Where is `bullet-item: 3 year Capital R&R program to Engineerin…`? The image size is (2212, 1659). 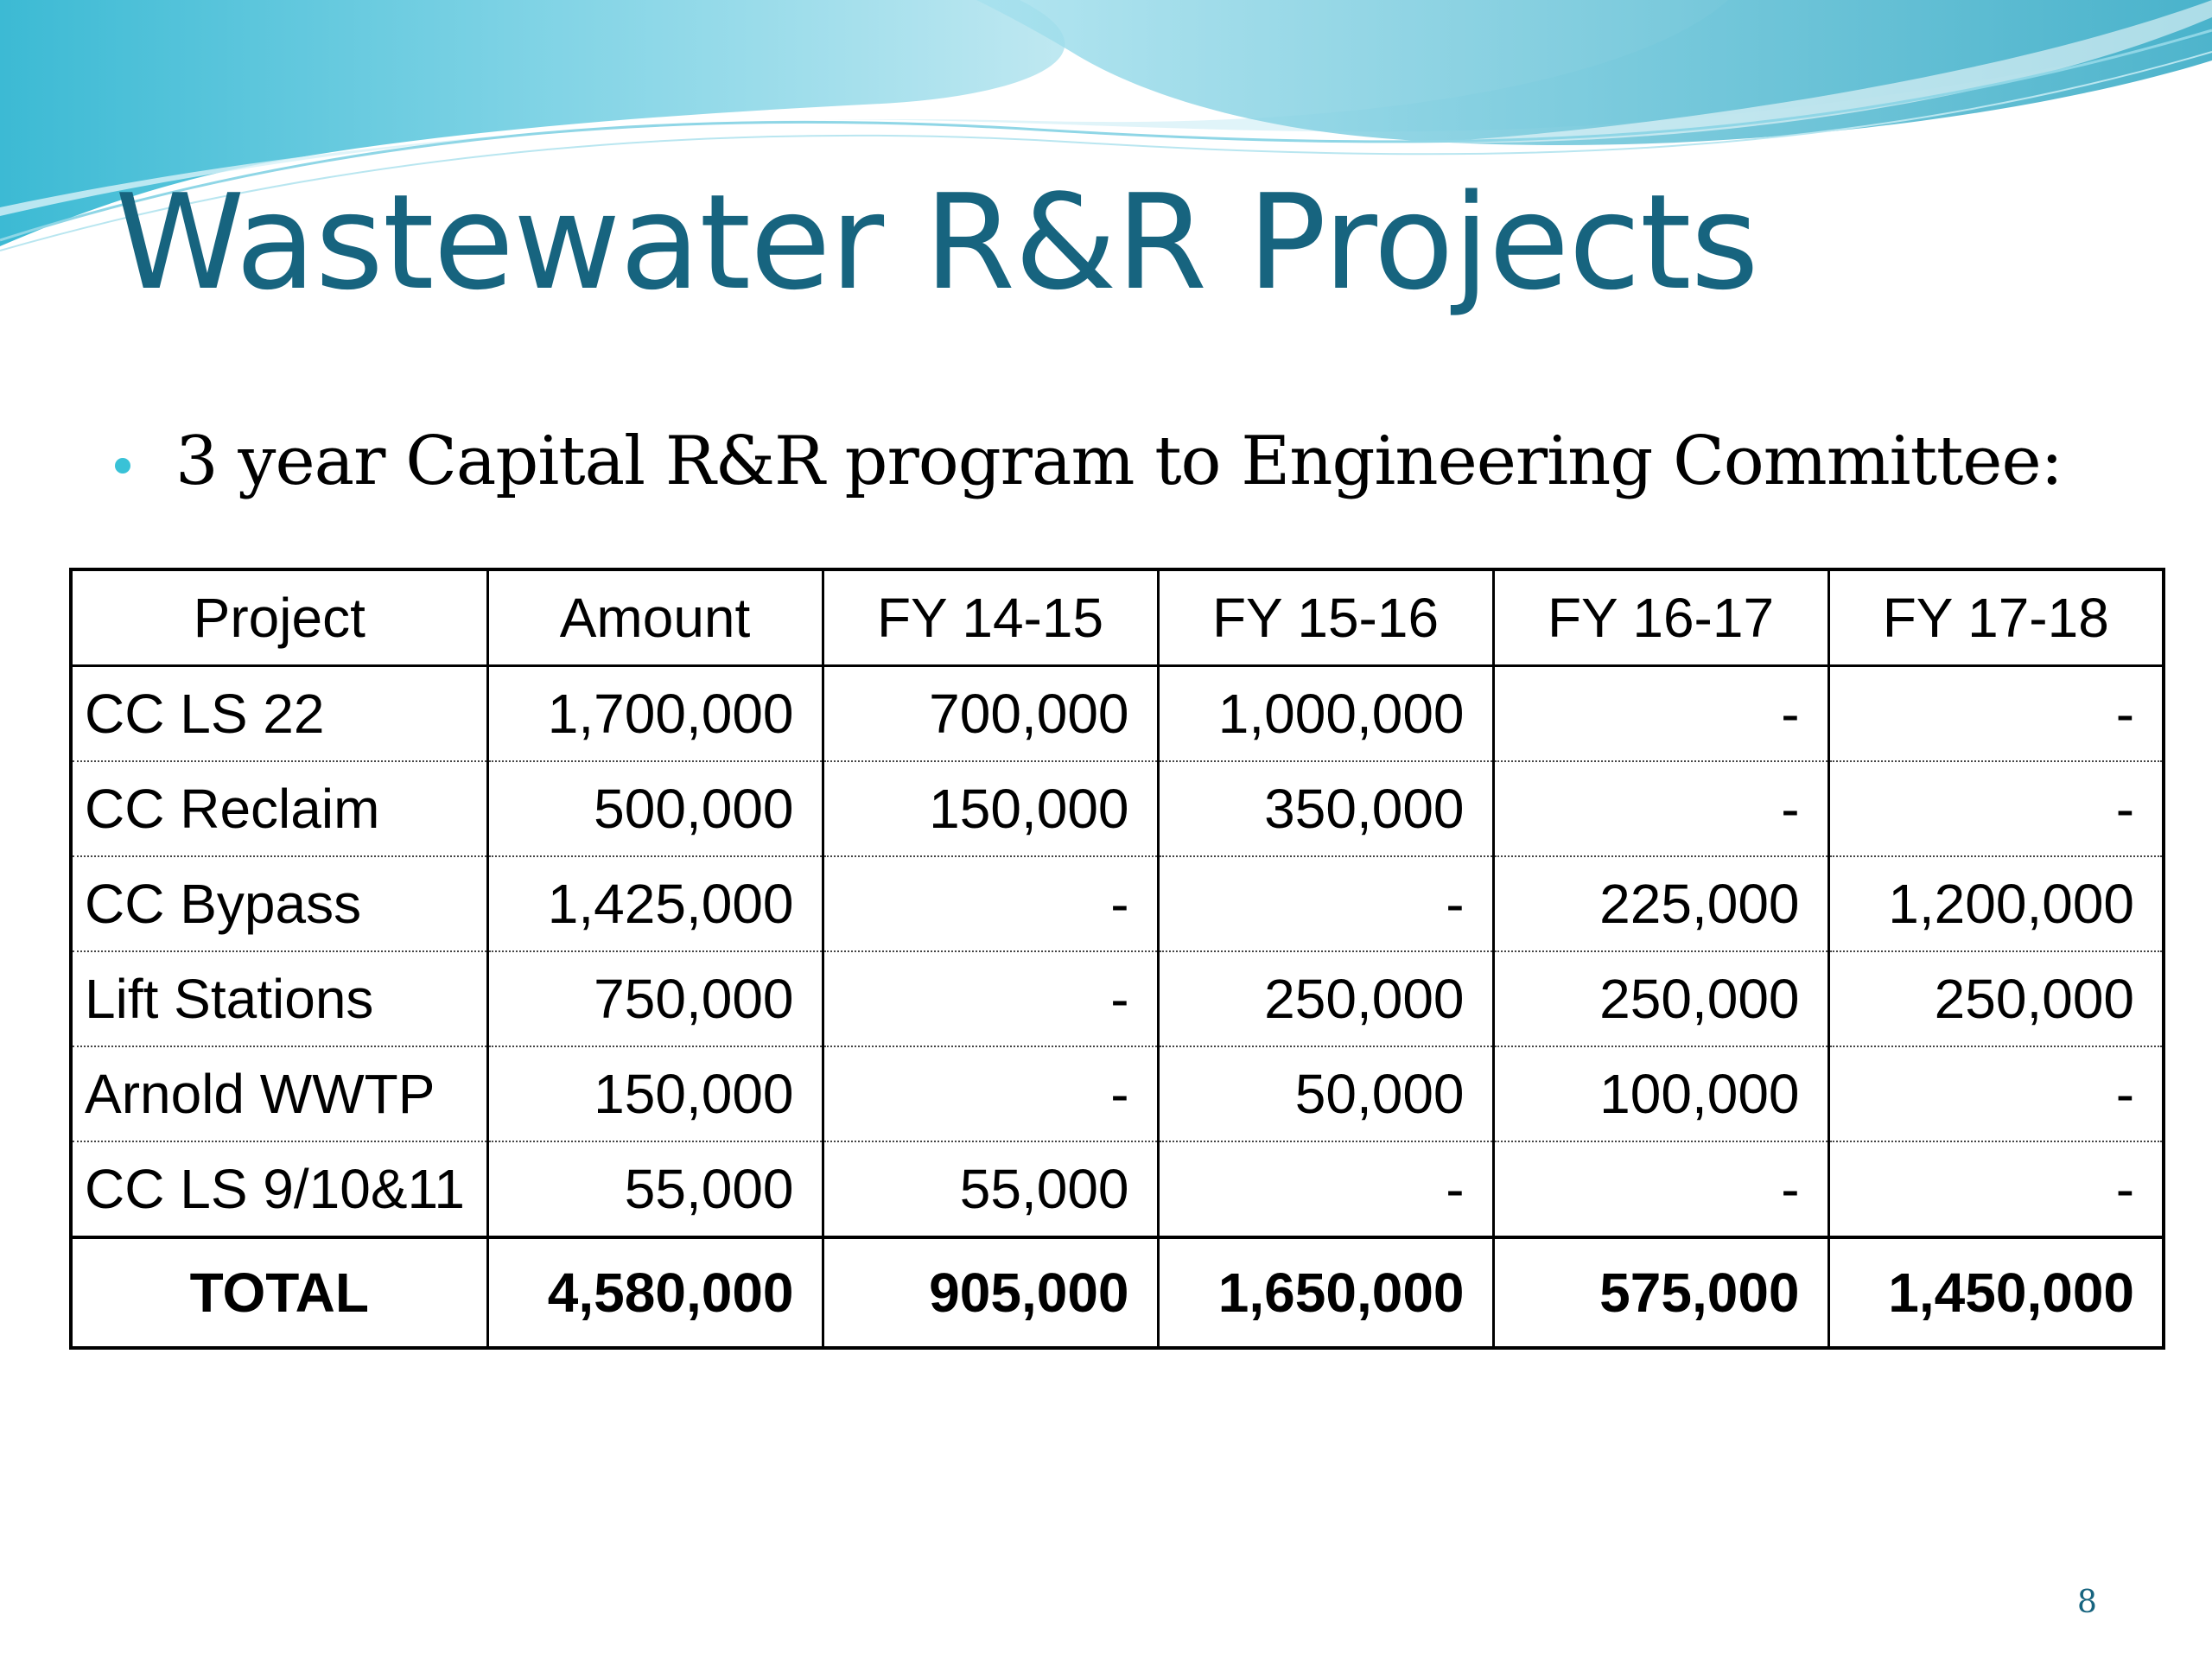 bullet-item: 3 year Capital R&R program to Engineerin… is located at coordinates (1089, 462).